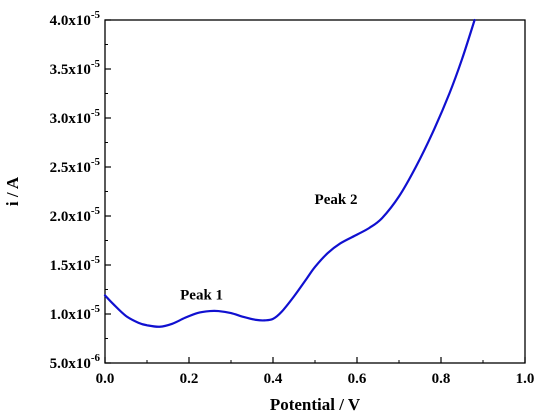 The height and width of the screenshot is (418, 550). Describe the element at coordinates (75, 166) in the screenshot. I see `y-tick-label: 2.5x10⁻⁵` at that location.